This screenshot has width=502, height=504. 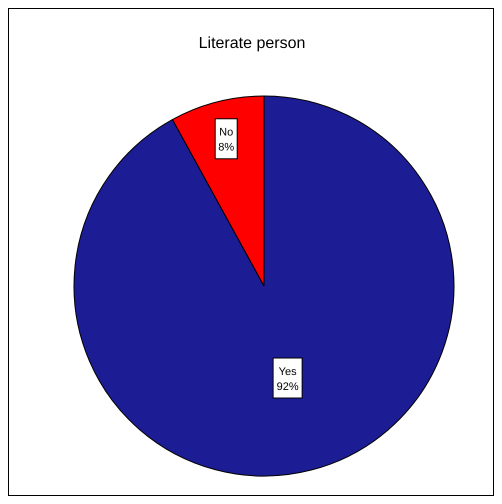 What do you see at coordinates (287, 386) in the screenshot?
I see `data-label: 92%` at bounding box center [287, 386].